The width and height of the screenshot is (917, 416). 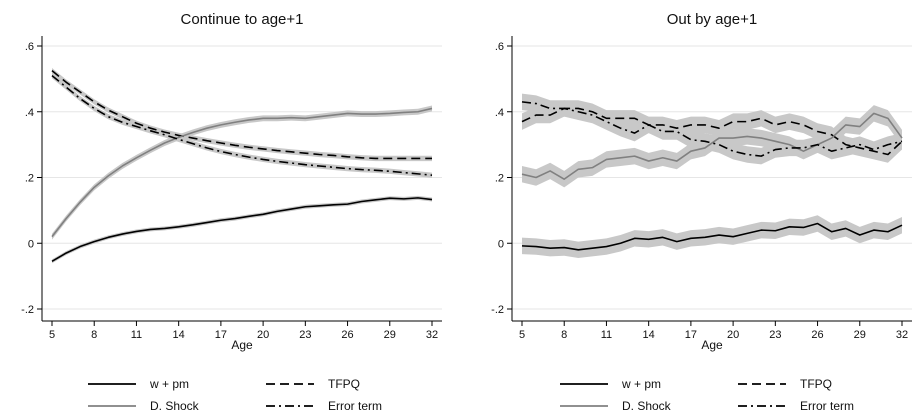 I want to click on chart-title: Continue to age+1, so click(x=241, y=19).